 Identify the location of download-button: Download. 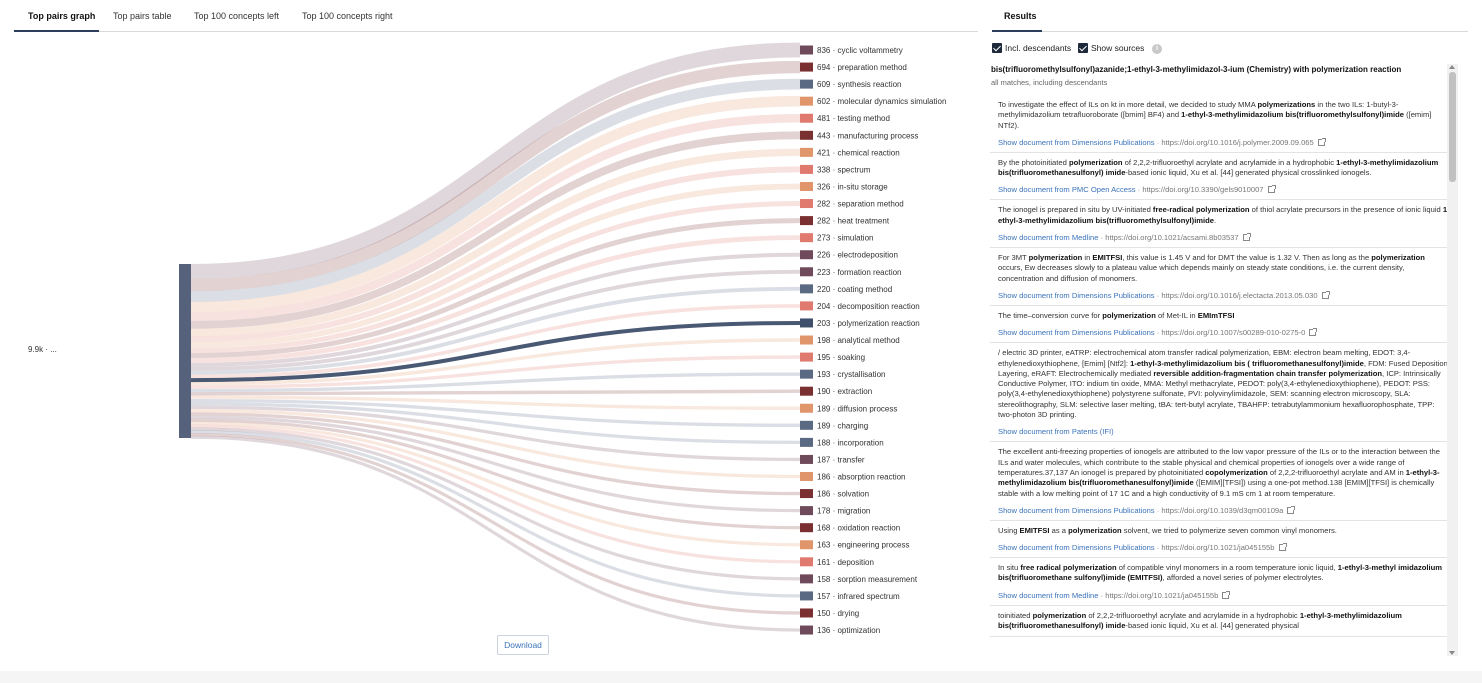
(523, 645).